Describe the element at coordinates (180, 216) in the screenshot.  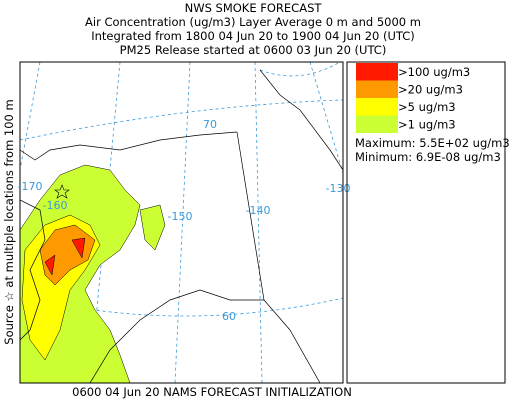
I see `grid-label: -150` at that location.